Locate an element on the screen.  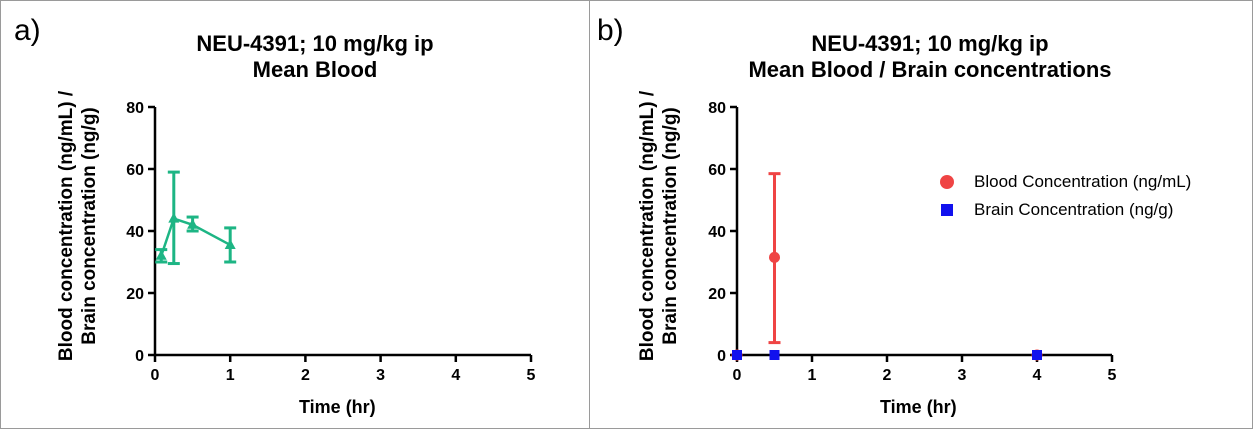
panel-b-label: b) is located at coordinates (610, 30).